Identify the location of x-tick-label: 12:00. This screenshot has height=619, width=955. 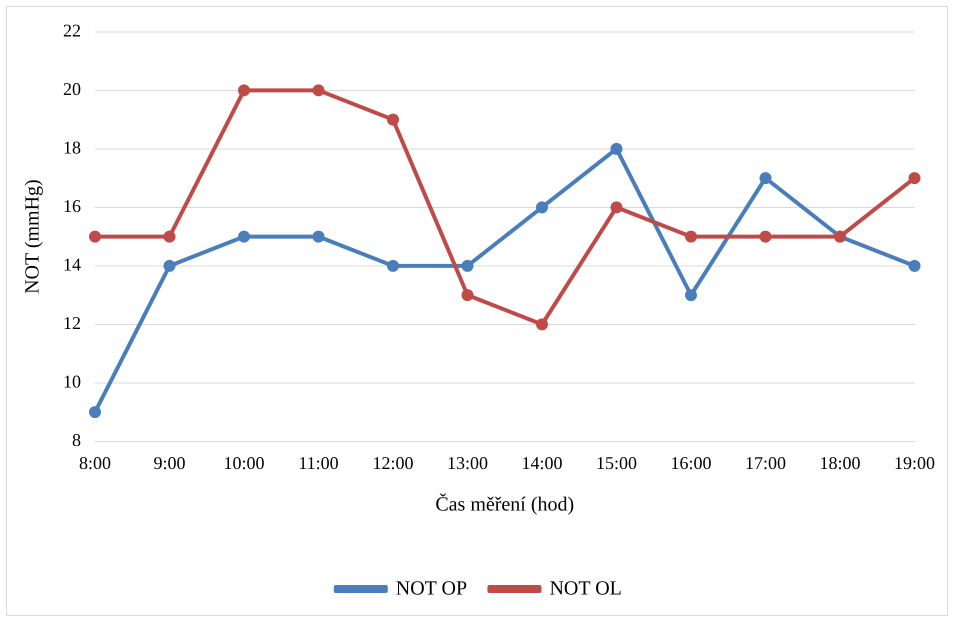
(393, 462).